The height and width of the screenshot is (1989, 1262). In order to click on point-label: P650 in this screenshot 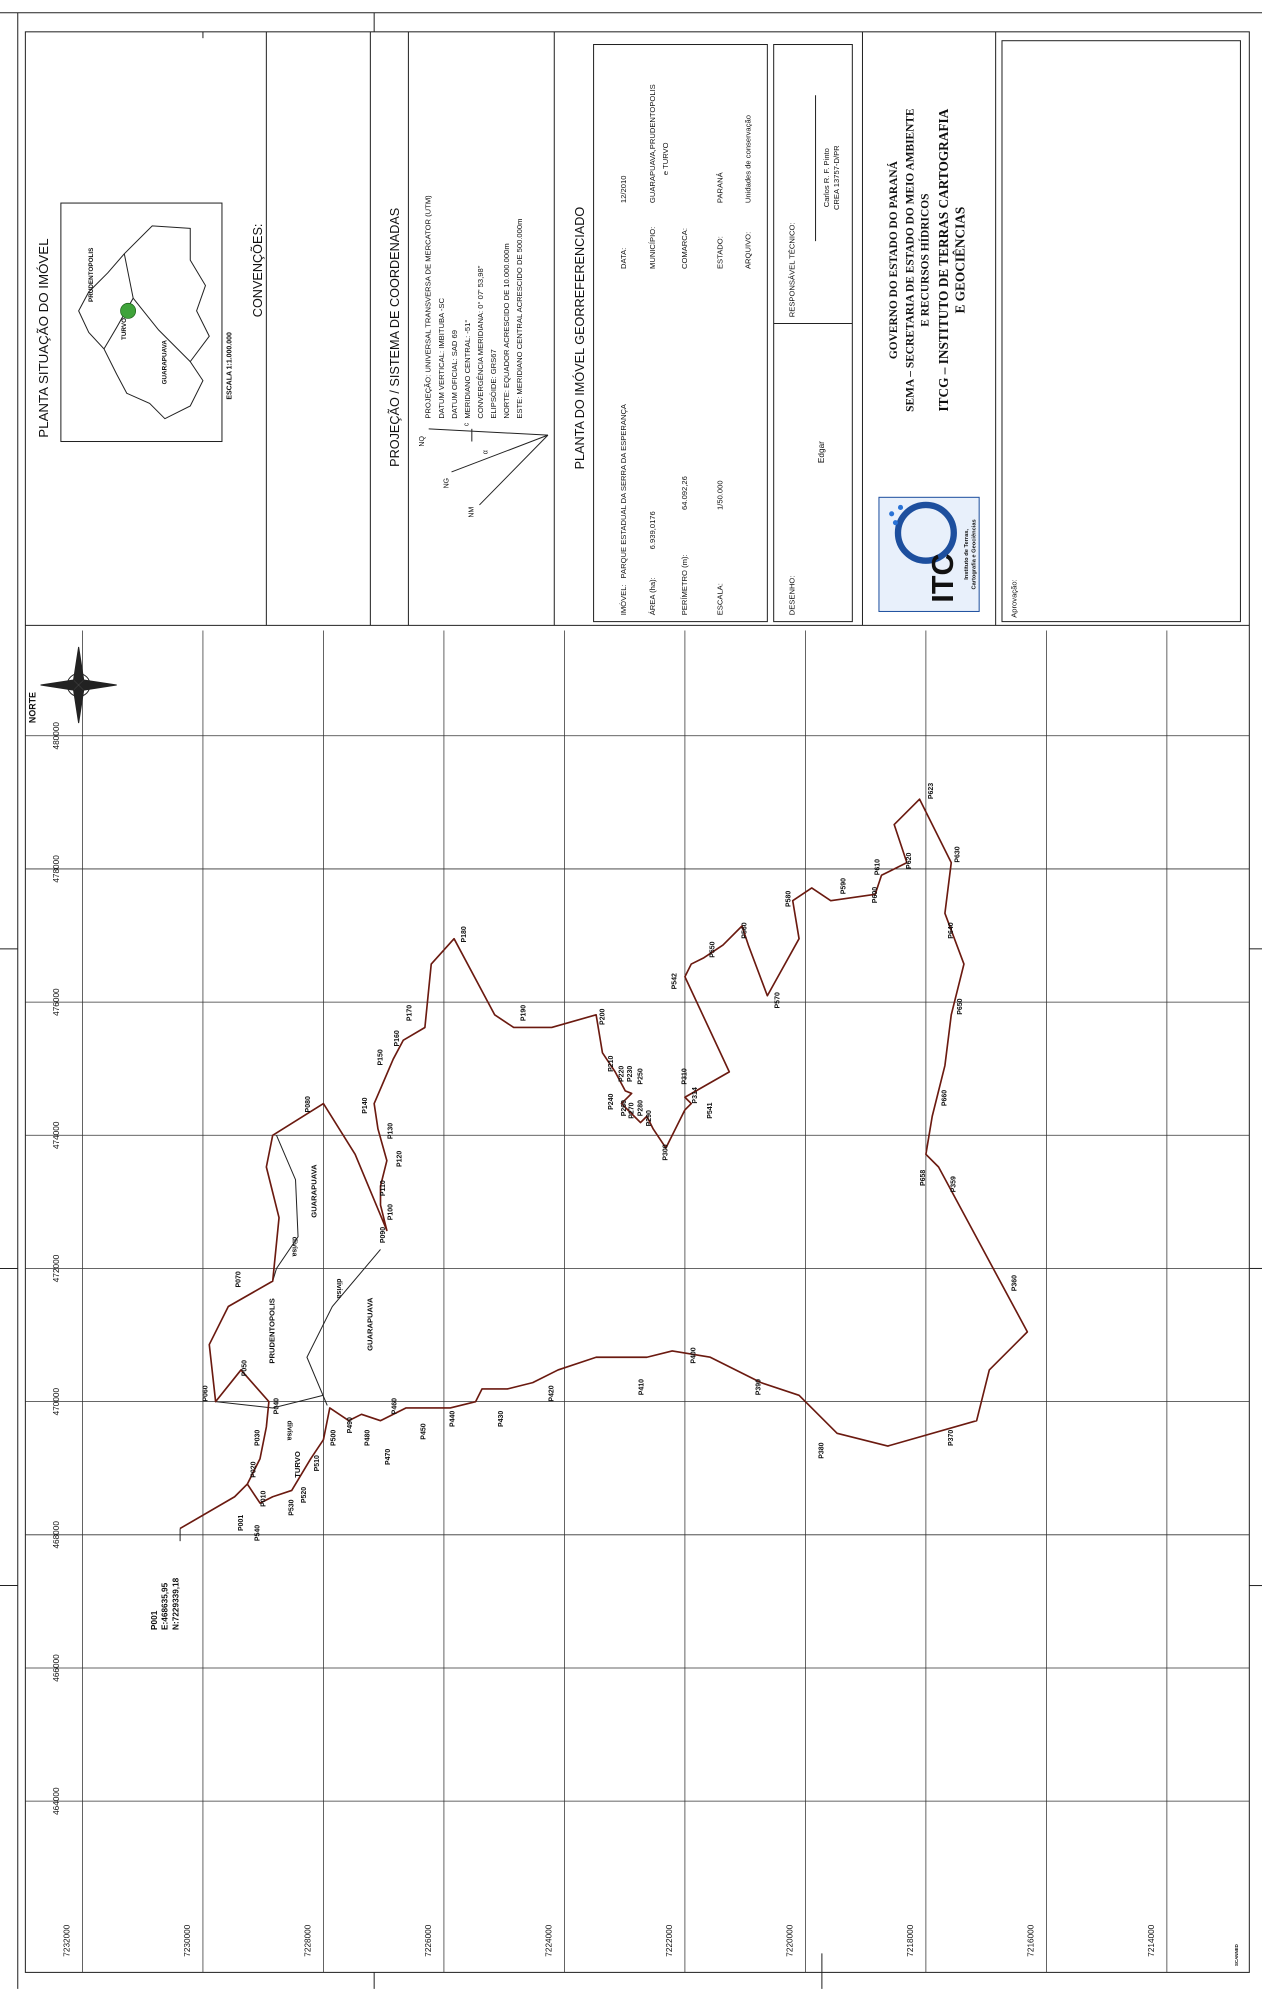, I will do `click(960, 1006)`.